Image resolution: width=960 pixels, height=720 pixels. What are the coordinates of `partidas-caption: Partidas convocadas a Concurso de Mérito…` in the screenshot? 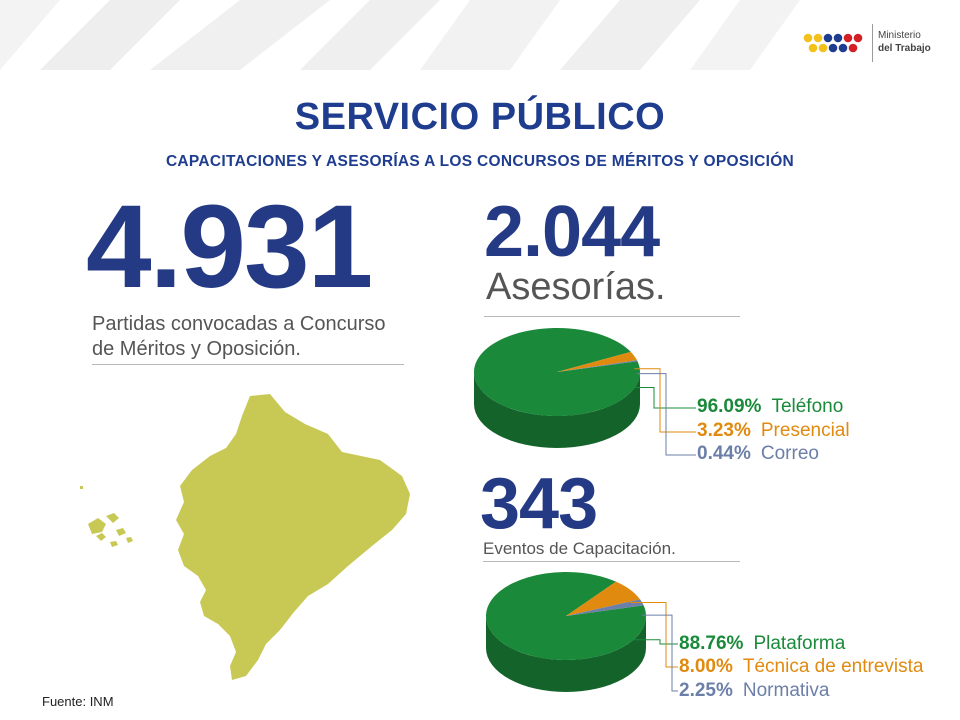 It's located at (239, 337).